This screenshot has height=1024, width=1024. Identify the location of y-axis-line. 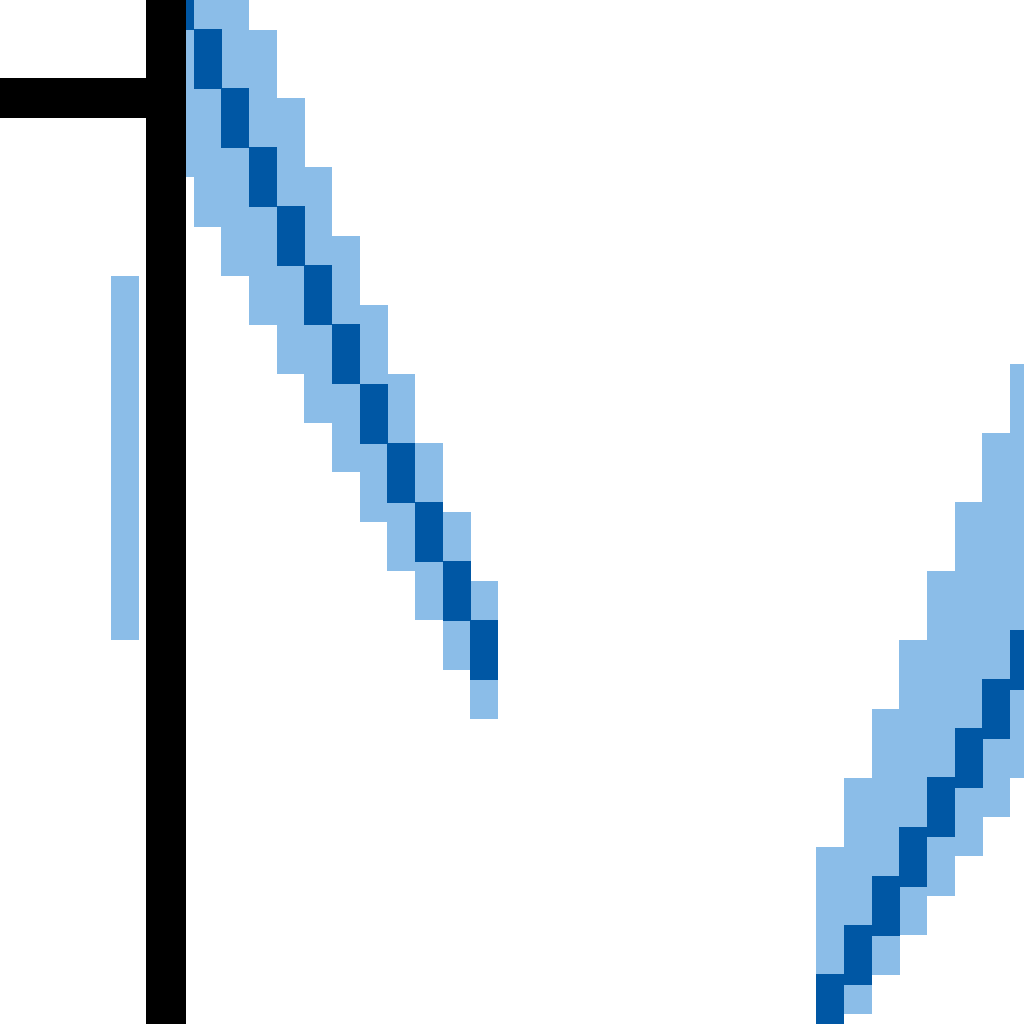
(166, 512).